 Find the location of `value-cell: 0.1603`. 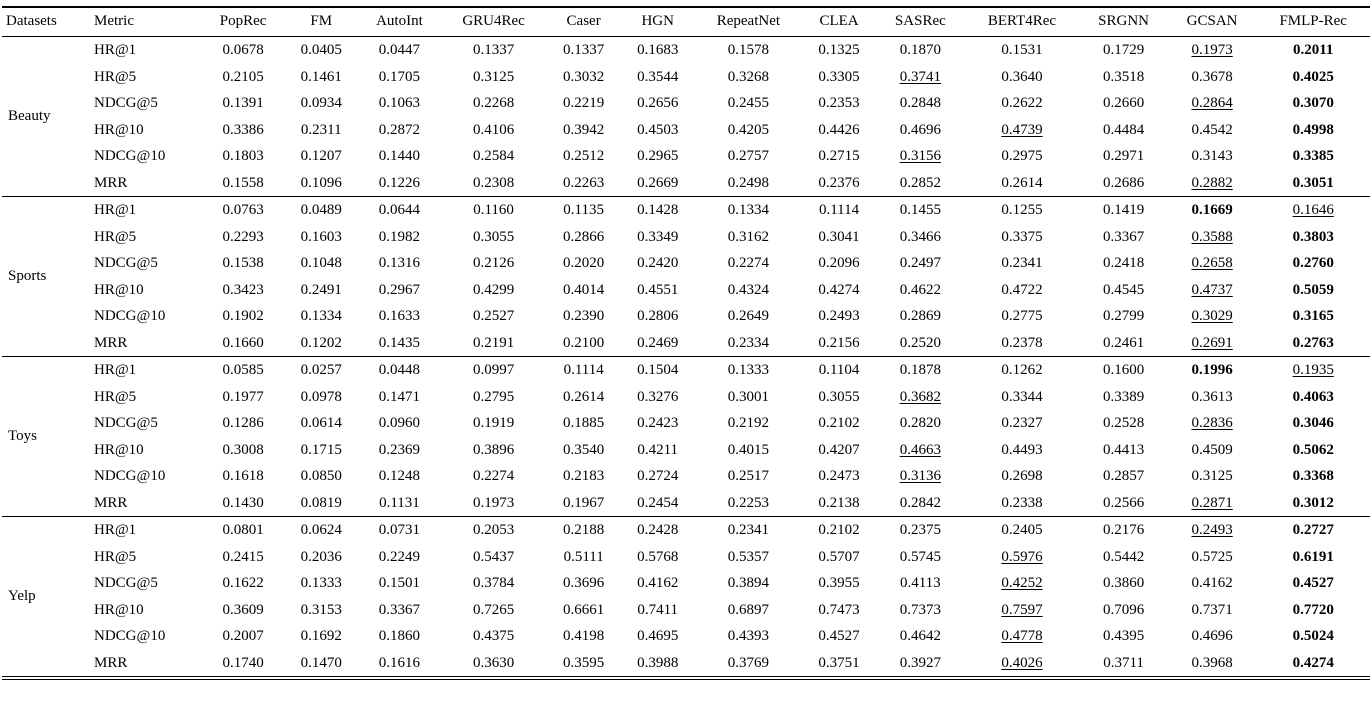

value-cell: 0.1603 is located at coordinates (321, 237).